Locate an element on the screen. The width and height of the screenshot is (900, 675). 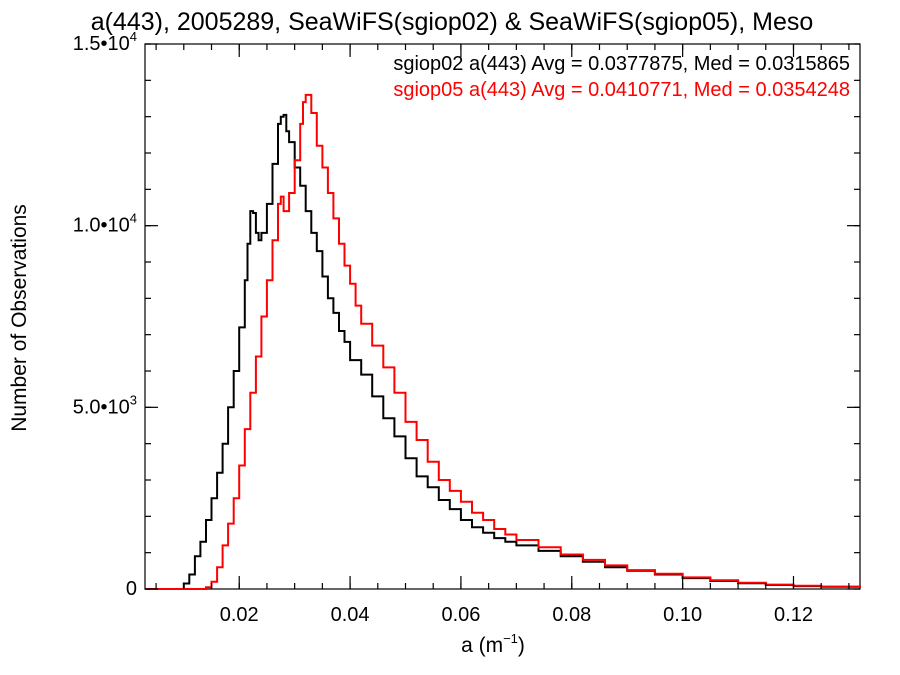
x-axis-label: a (m−1) is located at coordinates (493, 644).